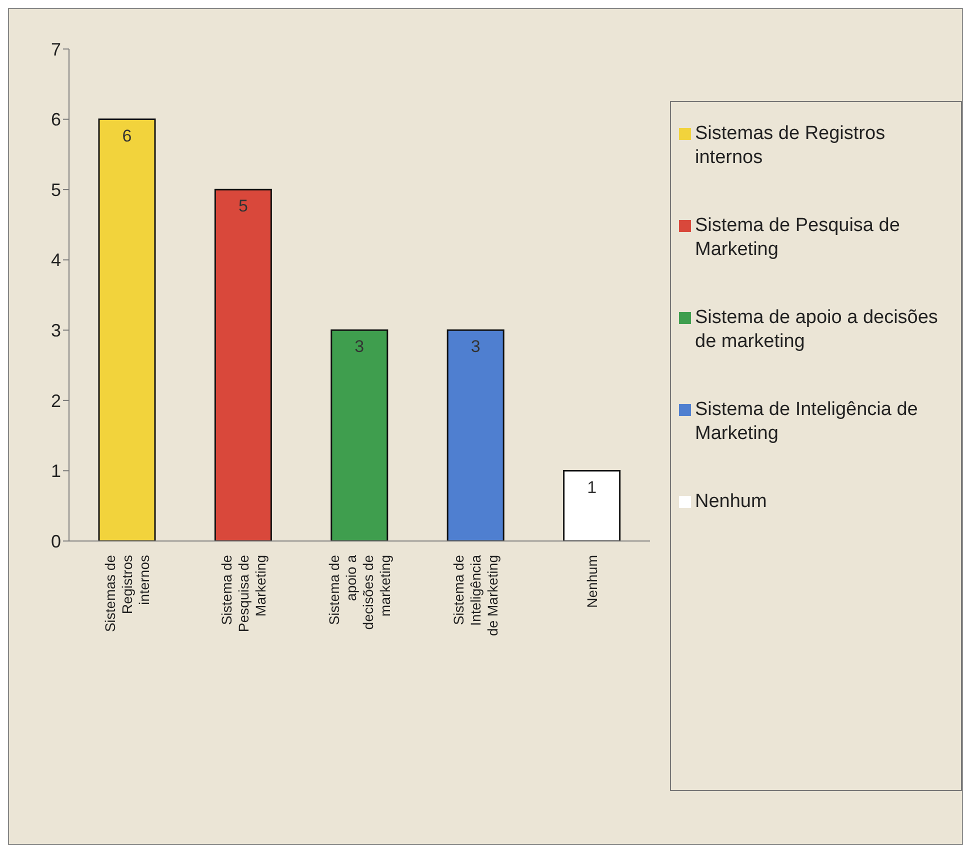 The image size is (963, 845). Describe the element at coordinates (243, 206) in the screenshot. I see `data-label: 5` at that location.